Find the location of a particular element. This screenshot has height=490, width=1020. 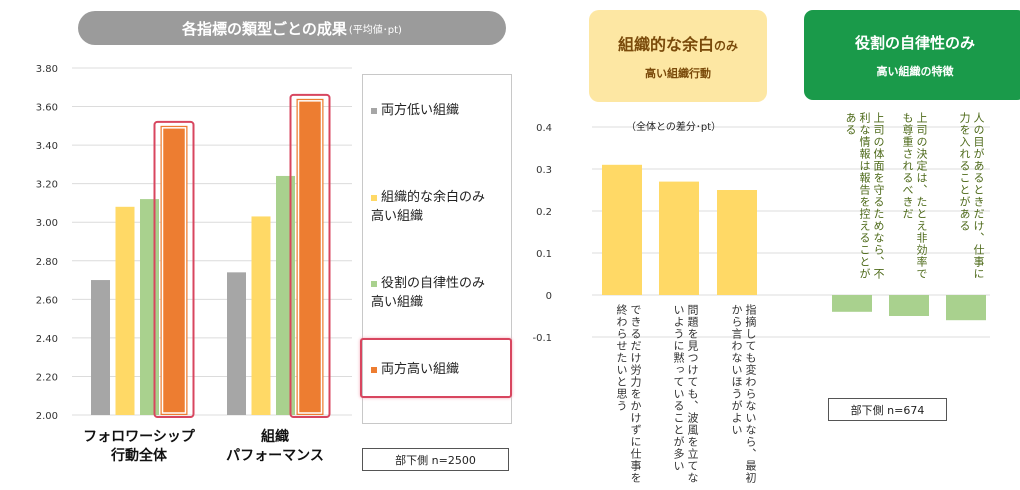

legend-label: 役割の自律性のみ is located at coordinates (433, 283).